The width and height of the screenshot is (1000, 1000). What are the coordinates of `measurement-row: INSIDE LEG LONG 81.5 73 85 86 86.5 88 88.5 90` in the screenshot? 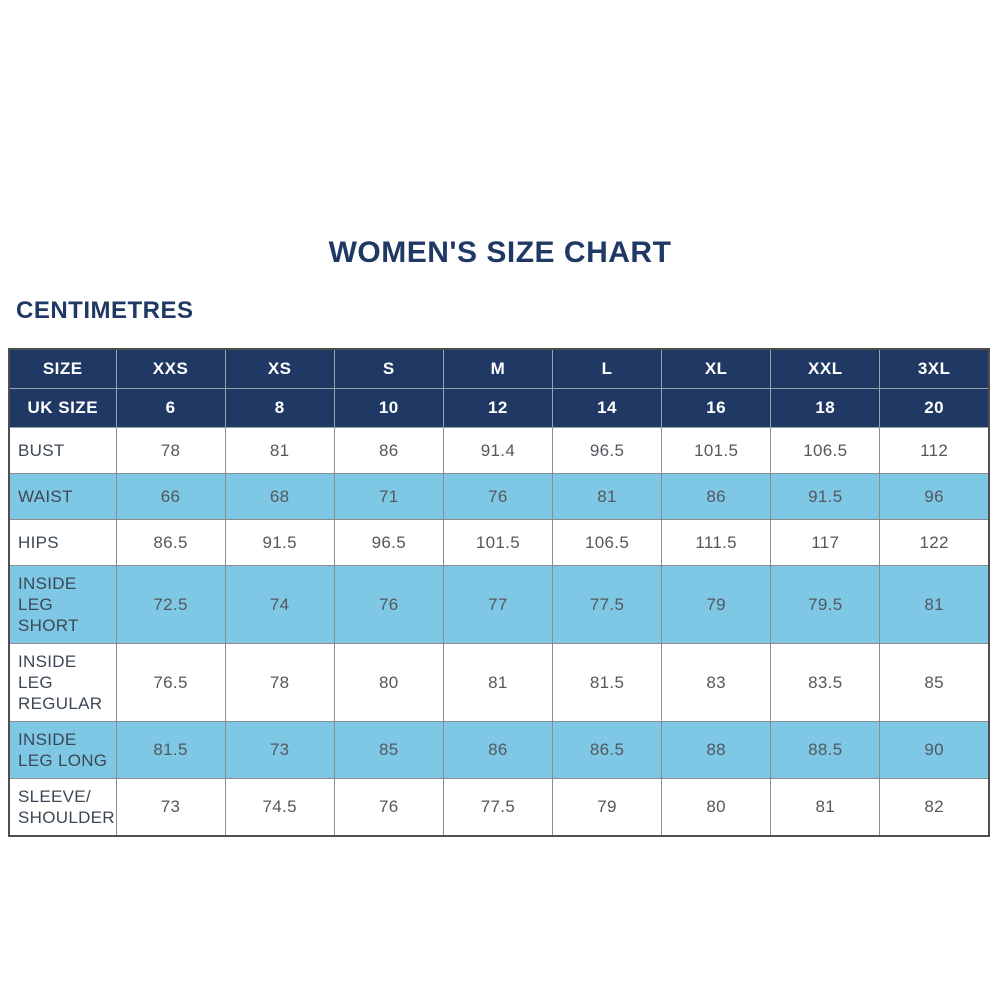 It's located at (499, 750).